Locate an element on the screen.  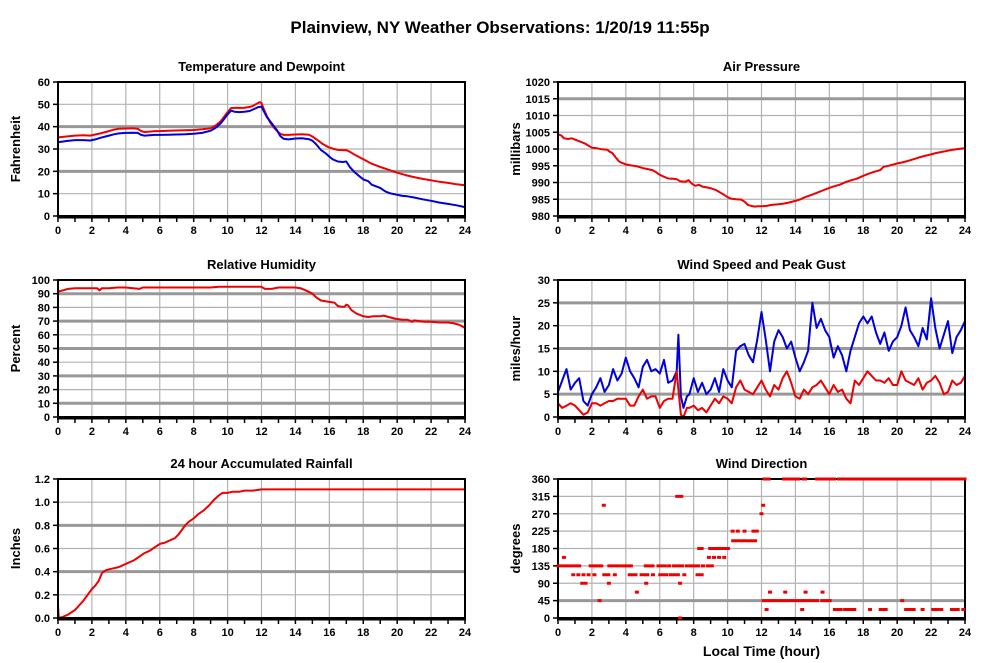
y-tick-label: 180 is located at coordinates (541, 550).